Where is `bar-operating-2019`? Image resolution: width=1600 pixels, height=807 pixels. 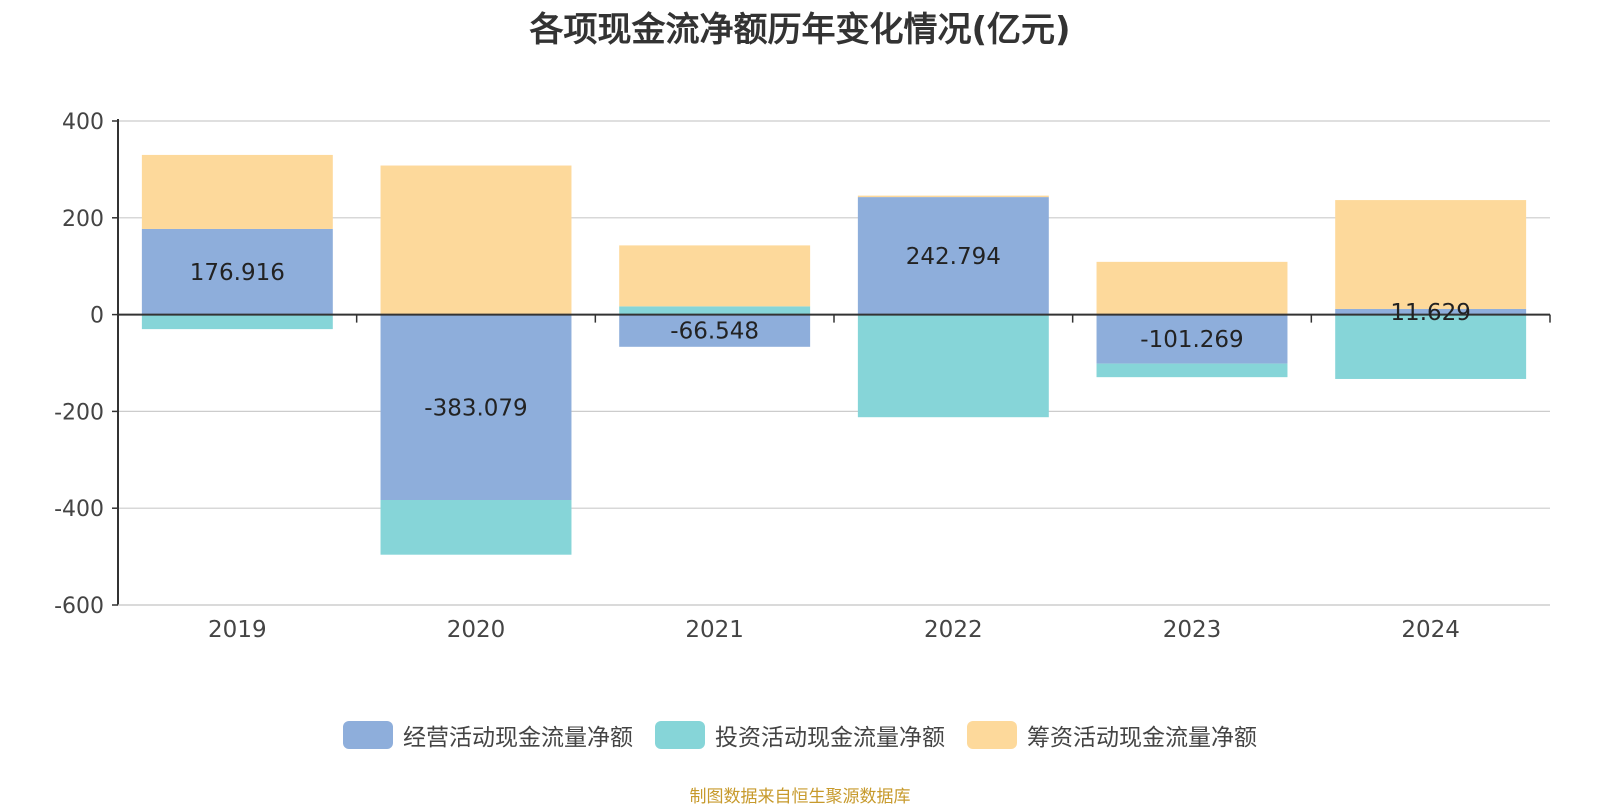 bar-operating-2019 is located at coordinates (237, 271).